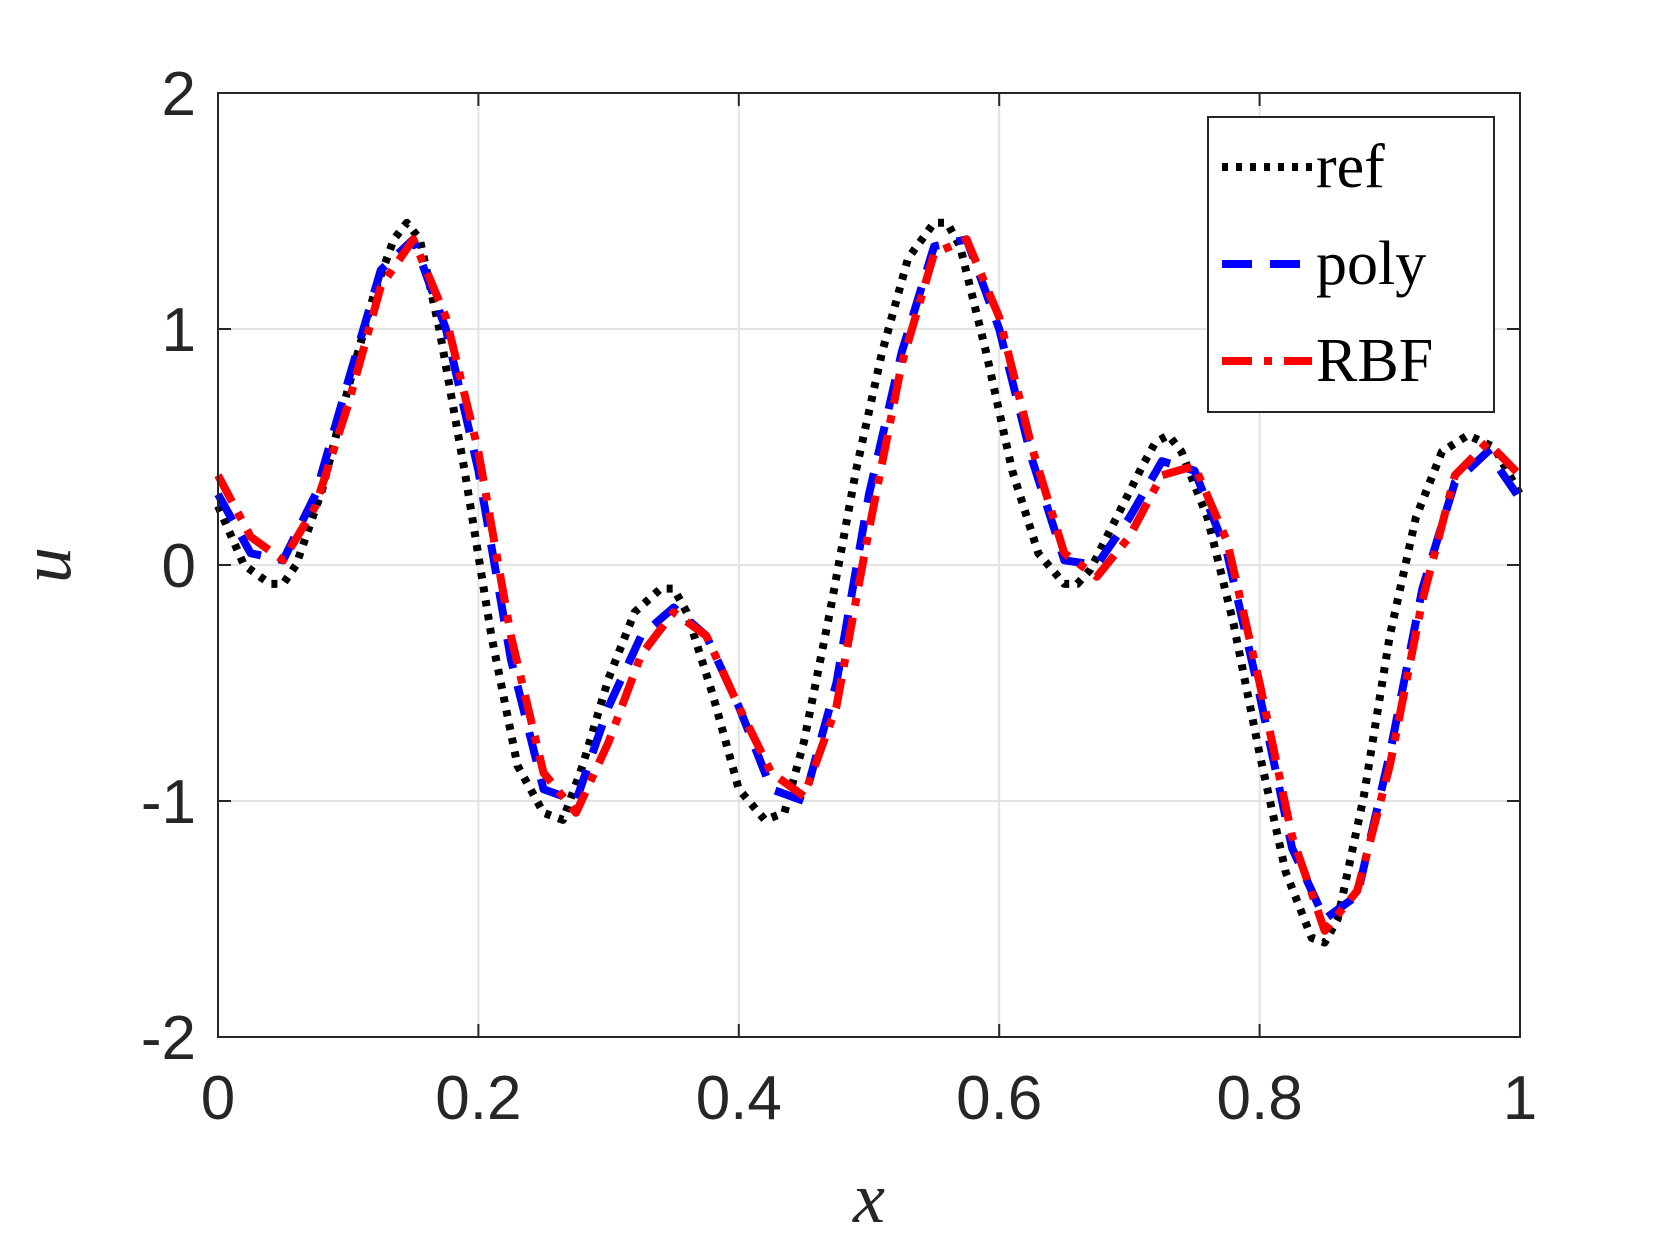 Image resolution: width=1661 pixels, height=1246 pixels. I want to click on legend: ref poly RBF, so click(1351, 264).